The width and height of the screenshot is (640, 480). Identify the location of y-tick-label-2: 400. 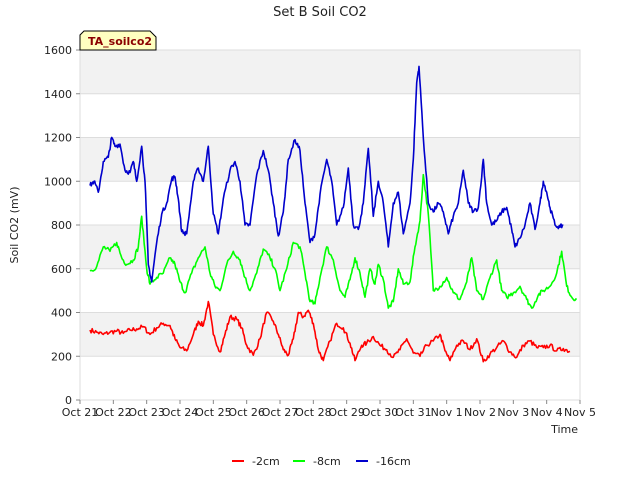
(61, 313).